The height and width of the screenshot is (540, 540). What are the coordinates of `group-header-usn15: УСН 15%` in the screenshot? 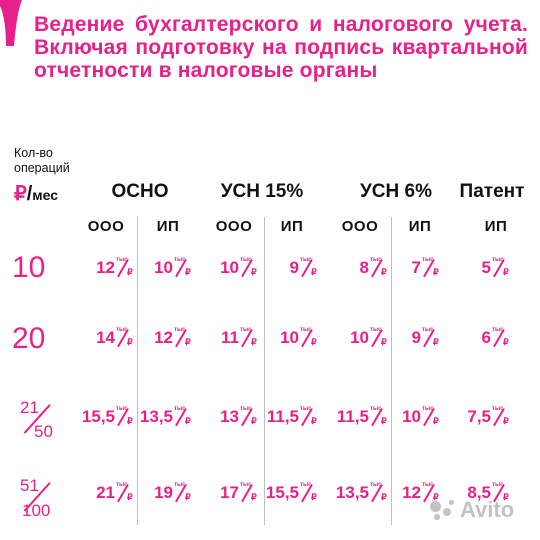 It's located at (262, 191).